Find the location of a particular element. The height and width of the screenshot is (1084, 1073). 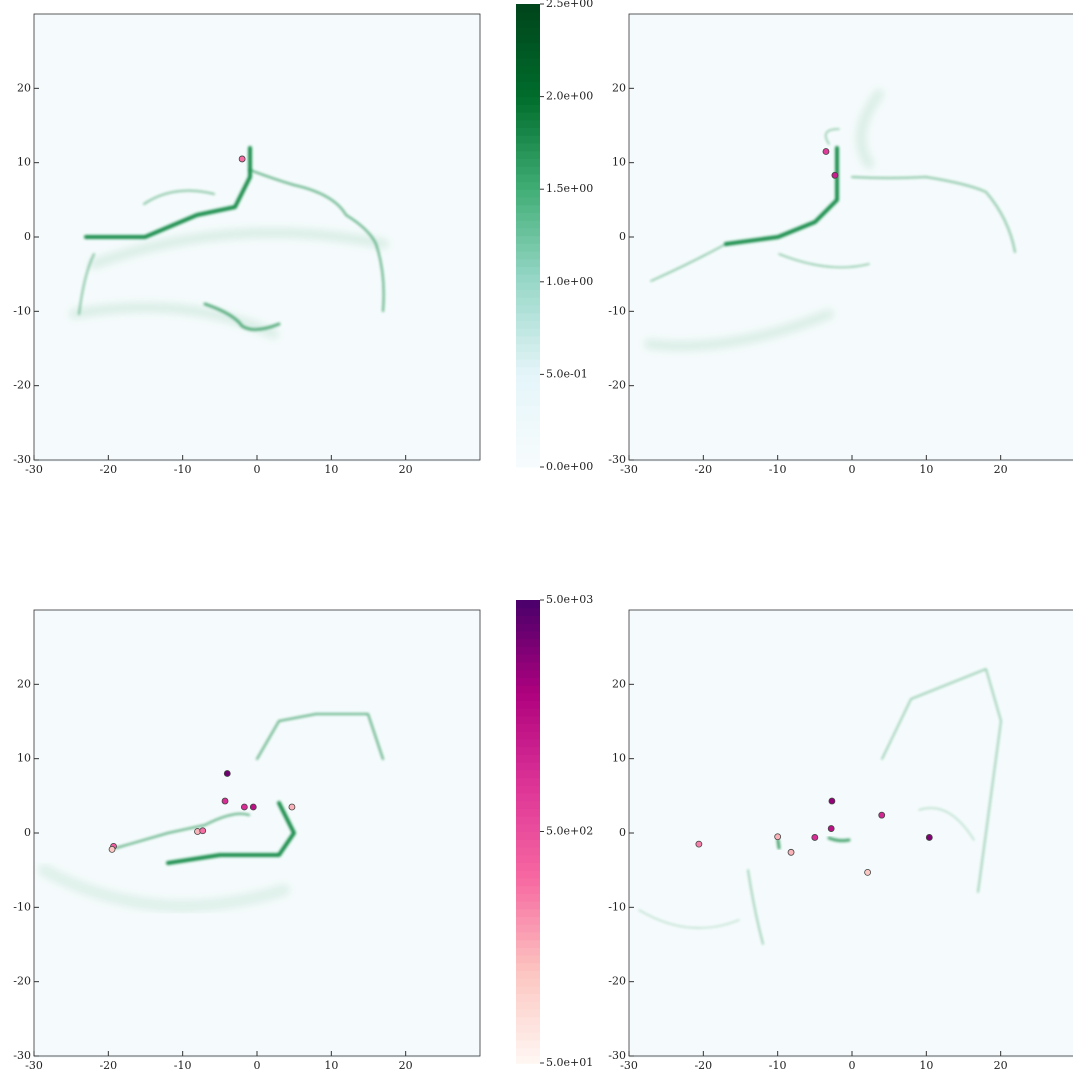

colorbar-tick-label: 5.0e+02 is located at coordinates (569, 831).